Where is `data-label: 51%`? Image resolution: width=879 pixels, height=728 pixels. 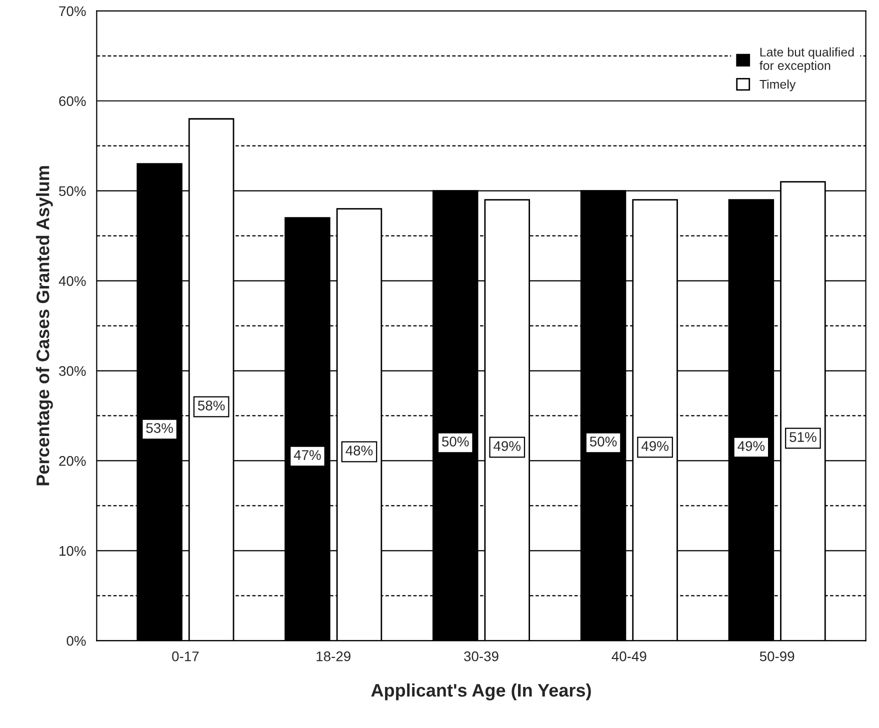 data-label: 51% is located at coordinates (803, 437).